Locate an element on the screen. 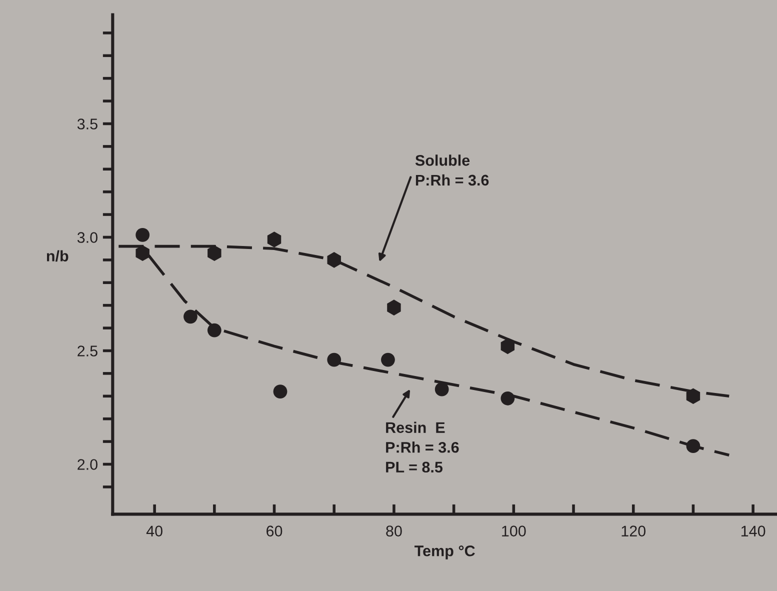 The height and width of the screenshot is (591, 777). x-tick-label: 140 is located at coordinates (753, 531).